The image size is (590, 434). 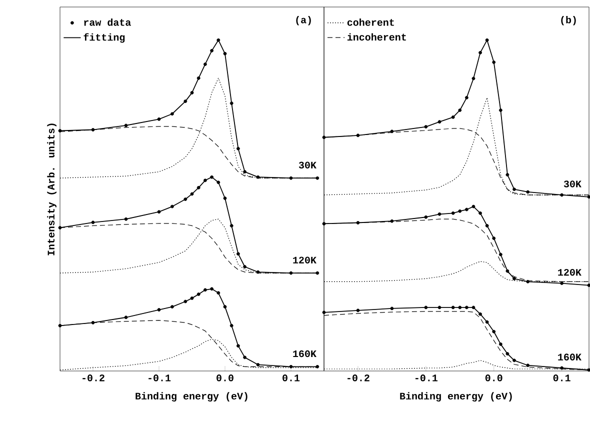 What do you see at coordinates (376, 37) in the screenshot?
I see `legend-label: incoherent` at bounding box center [376, 37].